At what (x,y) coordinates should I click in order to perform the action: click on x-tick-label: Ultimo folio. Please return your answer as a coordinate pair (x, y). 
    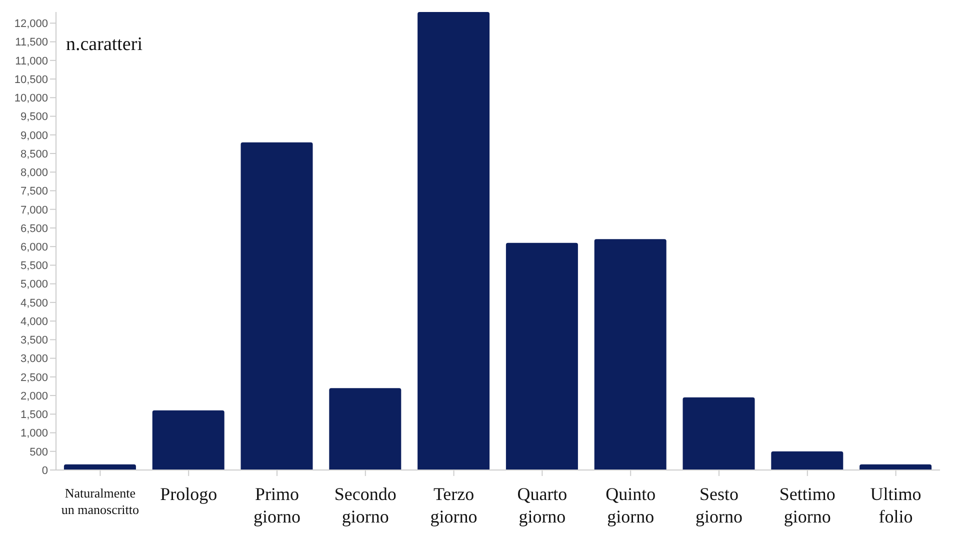
    Looking at the image, I should click on (896, 505).